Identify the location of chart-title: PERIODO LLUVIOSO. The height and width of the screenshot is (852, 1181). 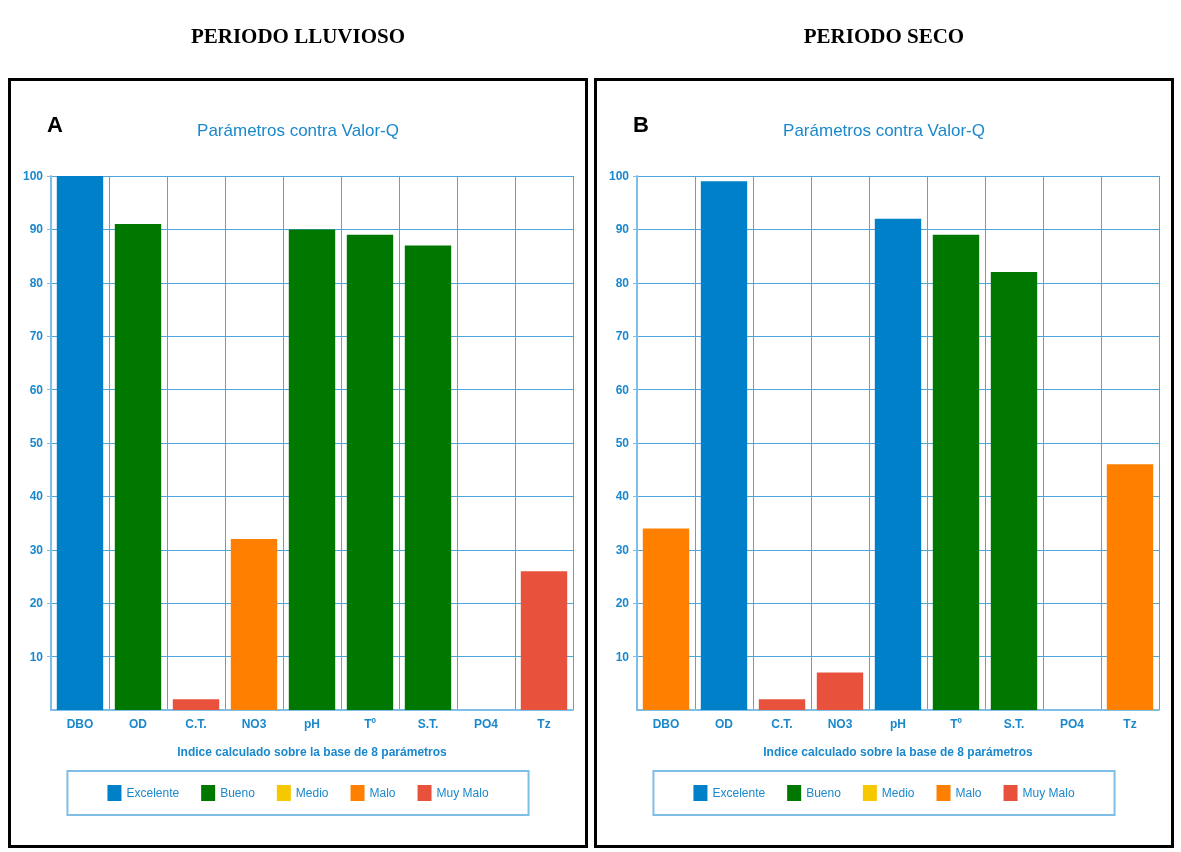
(298, 36).